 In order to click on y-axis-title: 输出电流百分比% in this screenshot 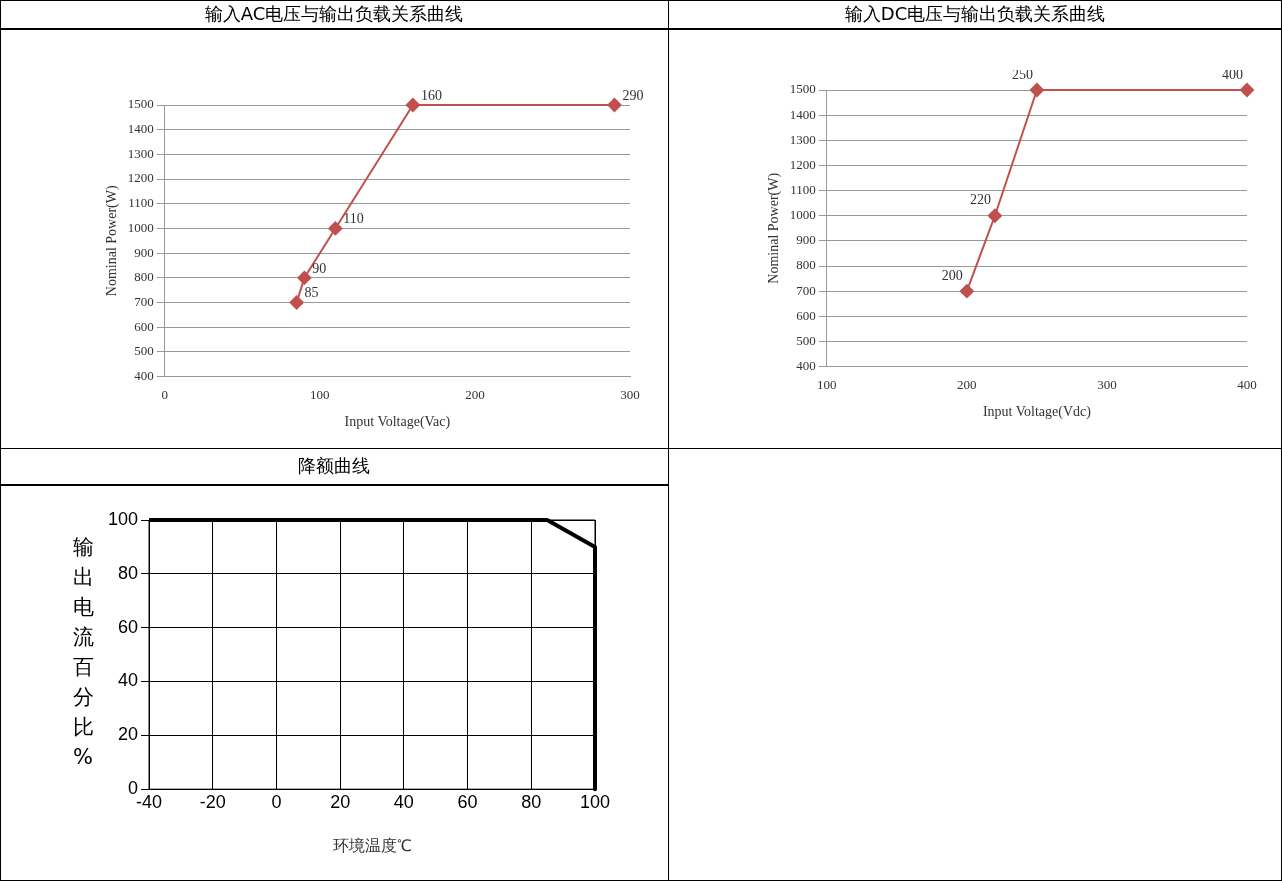, I will do `click(83, 652)`.